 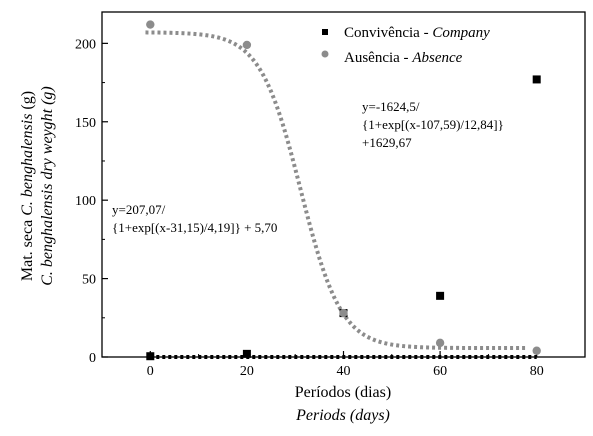 I want to click on x-tick-label: 0, so click(x=150, y=371).